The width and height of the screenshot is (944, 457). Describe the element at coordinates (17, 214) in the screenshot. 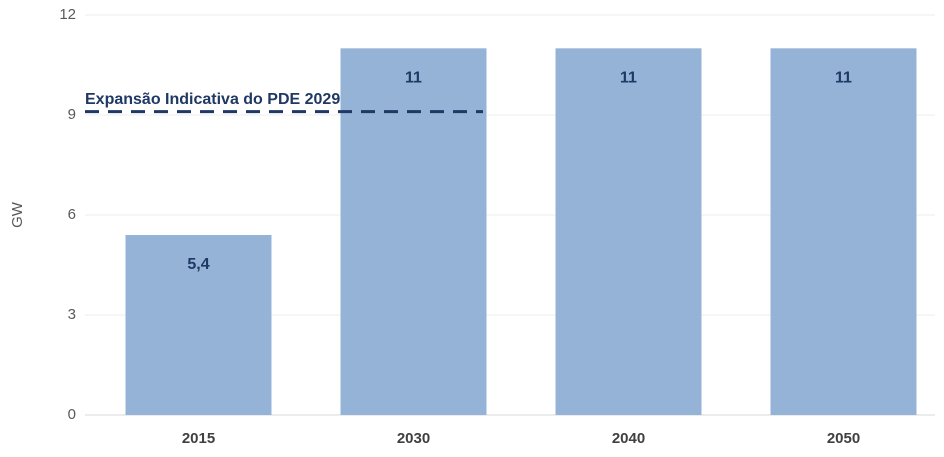

I see `y-axis-label: GW` at that location.